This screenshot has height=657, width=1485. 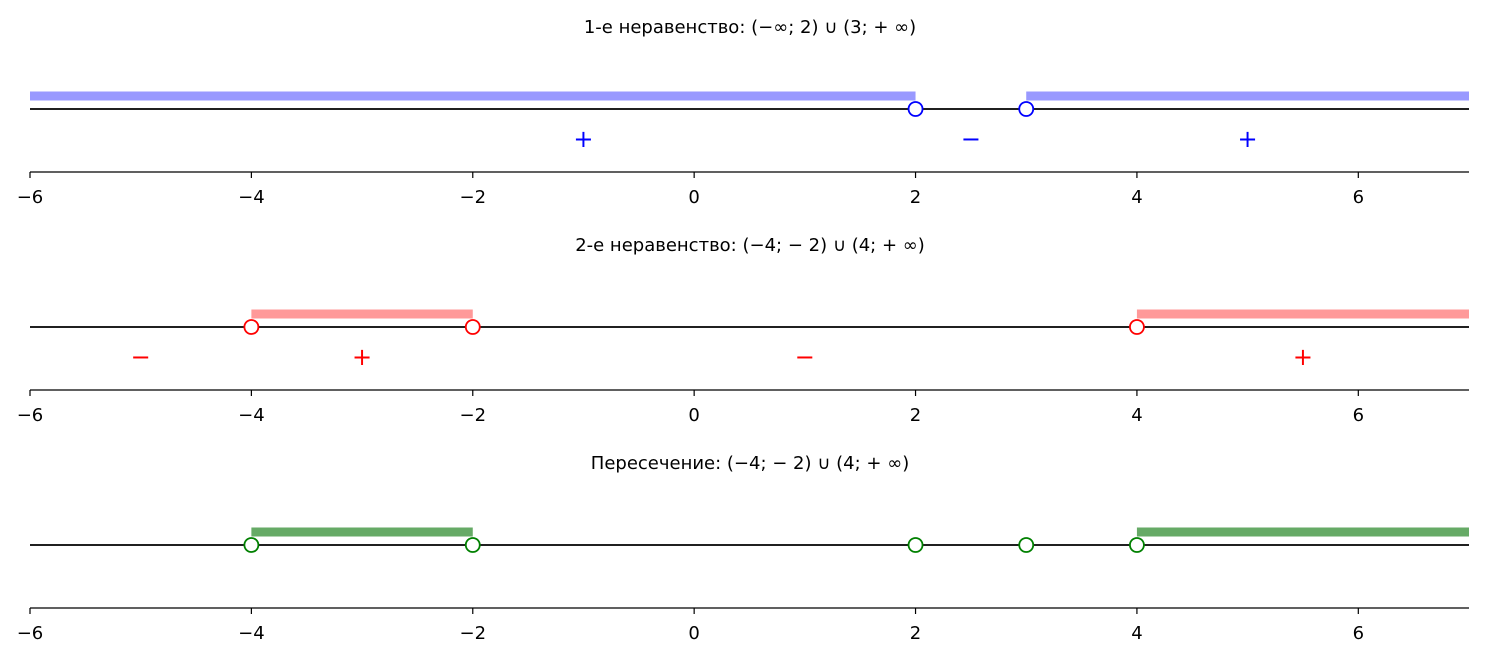 I want to click on panel-title: 2-е неравенство: (−4; − 2) ∪ (4; + ∞), so click(x=750, y=245).